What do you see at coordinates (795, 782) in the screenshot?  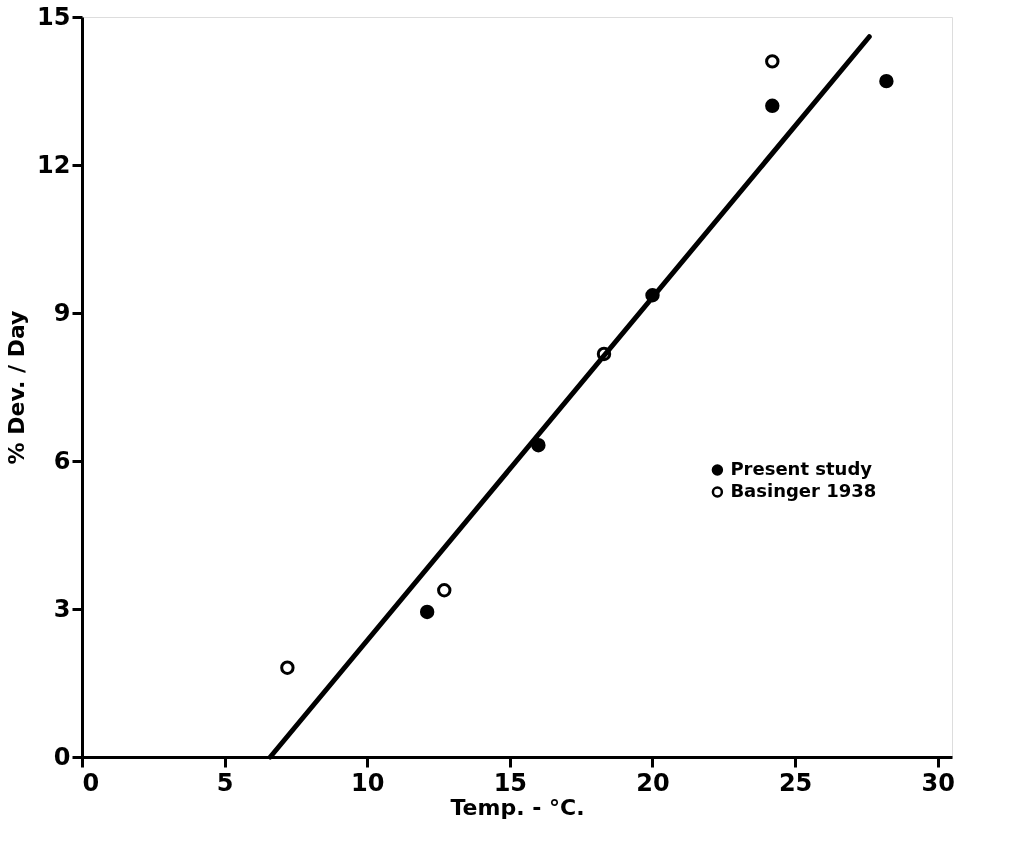 I see `x-tick-label: 25` at bounding box center [795, 782].